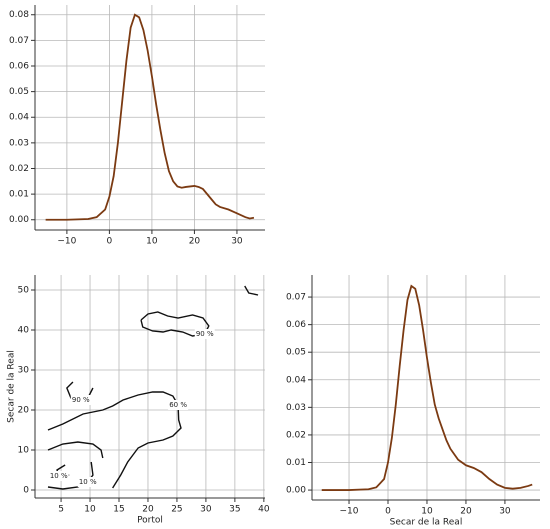  Describe the element at coordinates (24, 331) in the screenshot. I see `y-tick-label: 40` at that location.